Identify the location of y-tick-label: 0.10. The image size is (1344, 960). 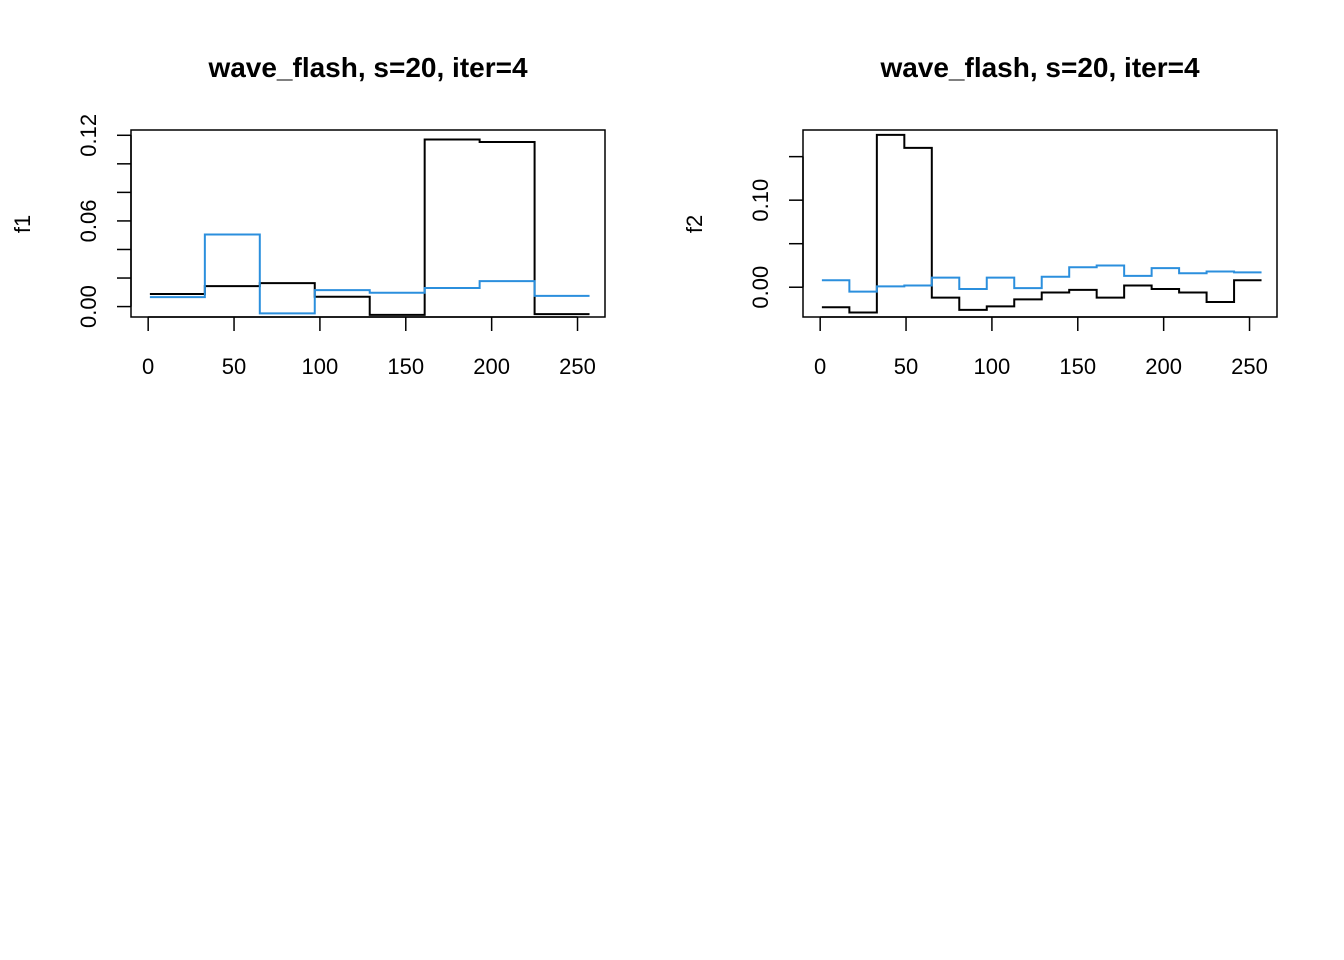
(760, 200).